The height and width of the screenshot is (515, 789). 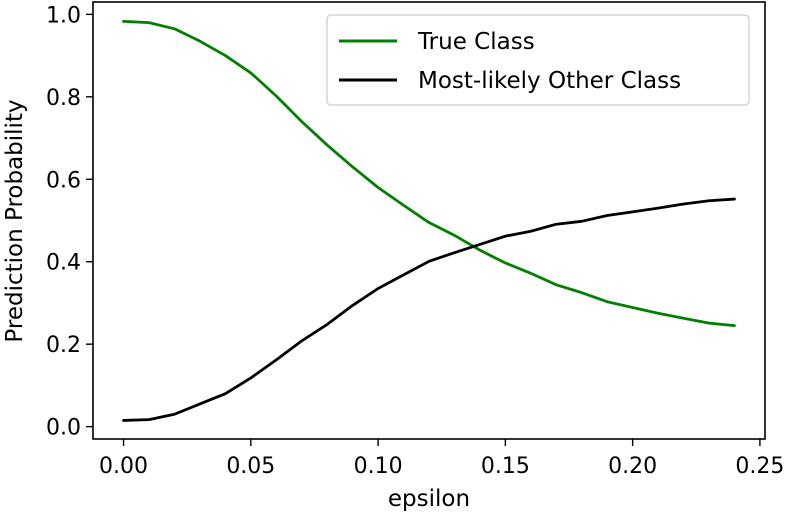 I want to click on legend-label-other-class: Most-likely Other Class, so click(x=549, y=81).